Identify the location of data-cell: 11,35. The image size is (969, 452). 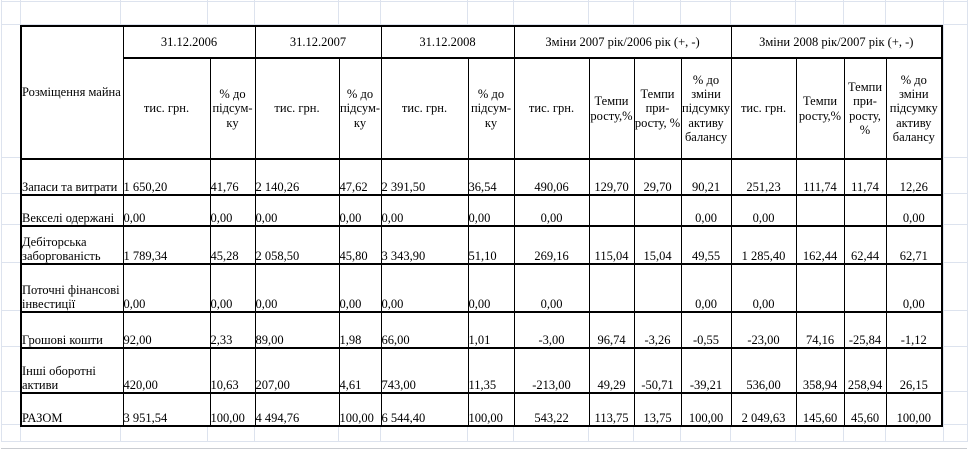
(491, 370).